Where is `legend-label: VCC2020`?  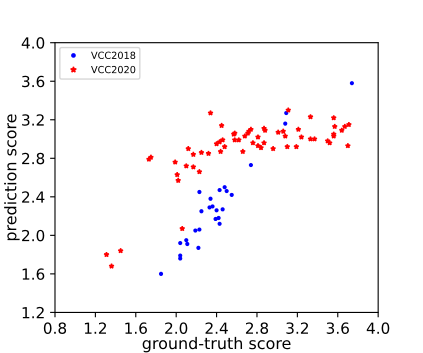 legend-label: VCC2020 is located at coordinates (113, 70).